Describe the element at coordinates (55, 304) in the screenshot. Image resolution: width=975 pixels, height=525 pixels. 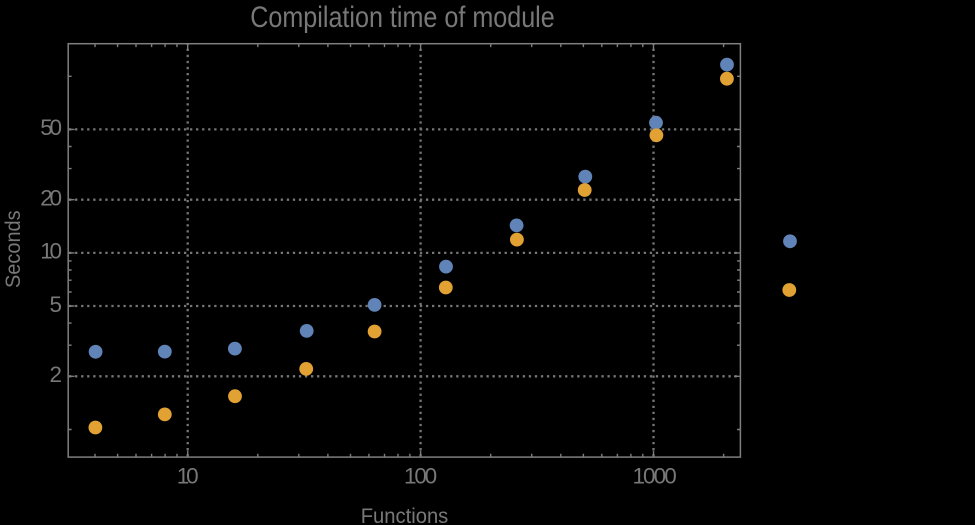
I see `svg-text: 5` at that location.